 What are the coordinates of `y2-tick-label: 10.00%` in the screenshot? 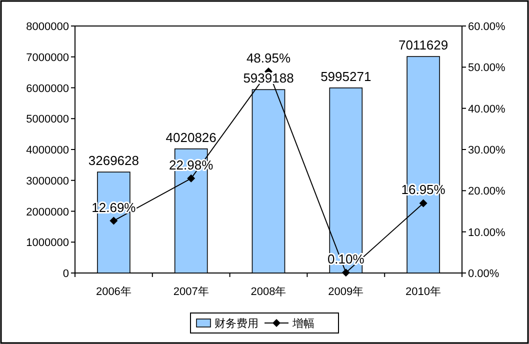 It's located at (487, 232).